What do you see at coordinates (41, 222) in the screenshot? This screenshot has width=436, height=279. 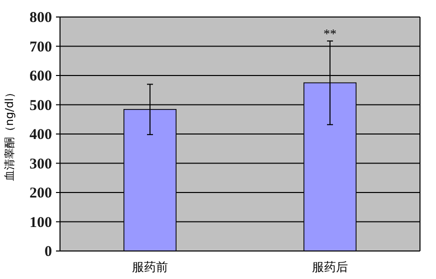 I see `y-tick-label: 100` at bounding box center [41, 222].